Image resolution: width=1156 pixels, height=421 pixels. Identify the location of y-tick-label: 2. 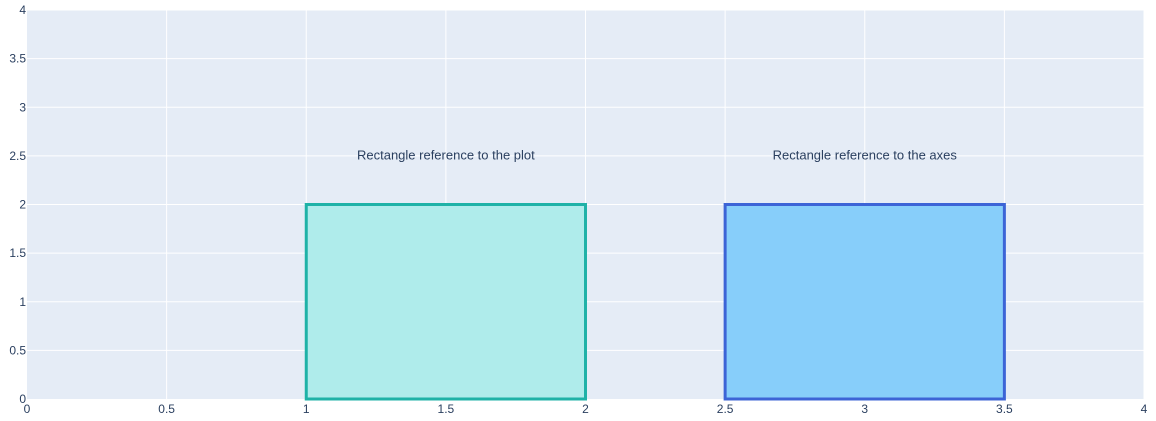
(22, 205).